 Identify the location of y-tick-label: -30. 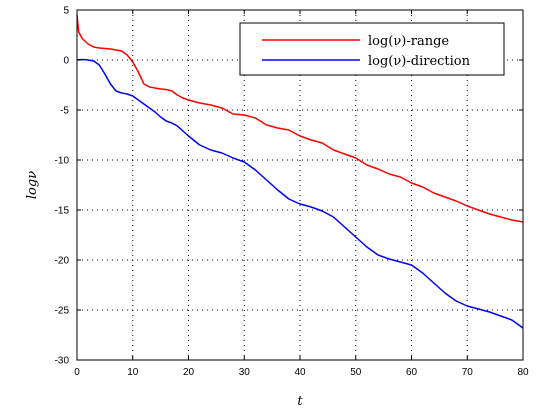
(62, 361).